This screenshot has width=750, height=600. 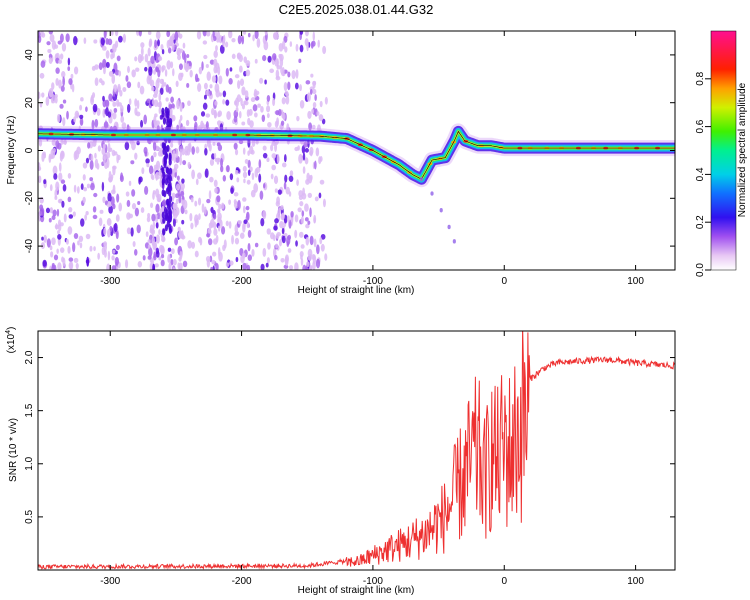 I want to click on bottom-y-tick-label: 1.0, so click(x=29, y=463).